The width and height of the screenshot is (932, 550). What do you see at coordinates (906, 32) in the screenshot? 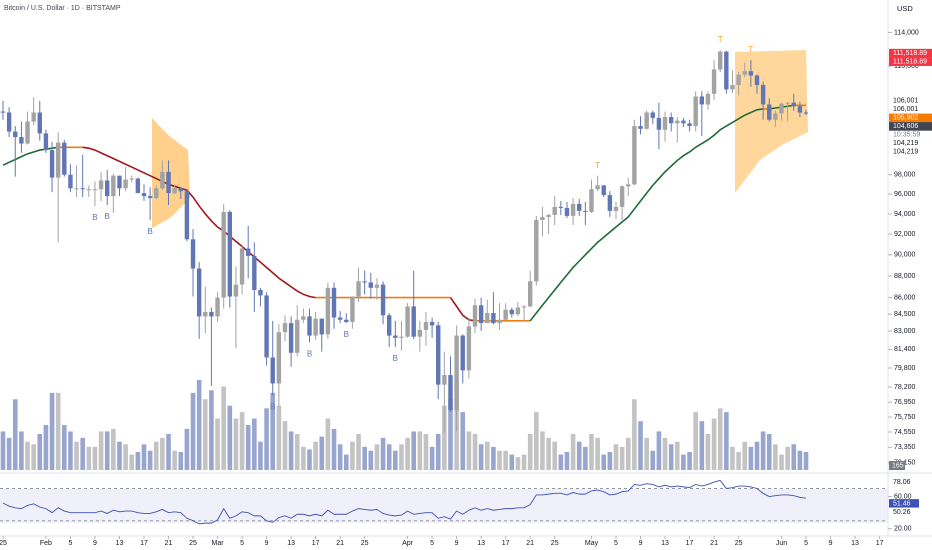
I see `y-tick-label: 114,000` at bounding box center [906, 32].